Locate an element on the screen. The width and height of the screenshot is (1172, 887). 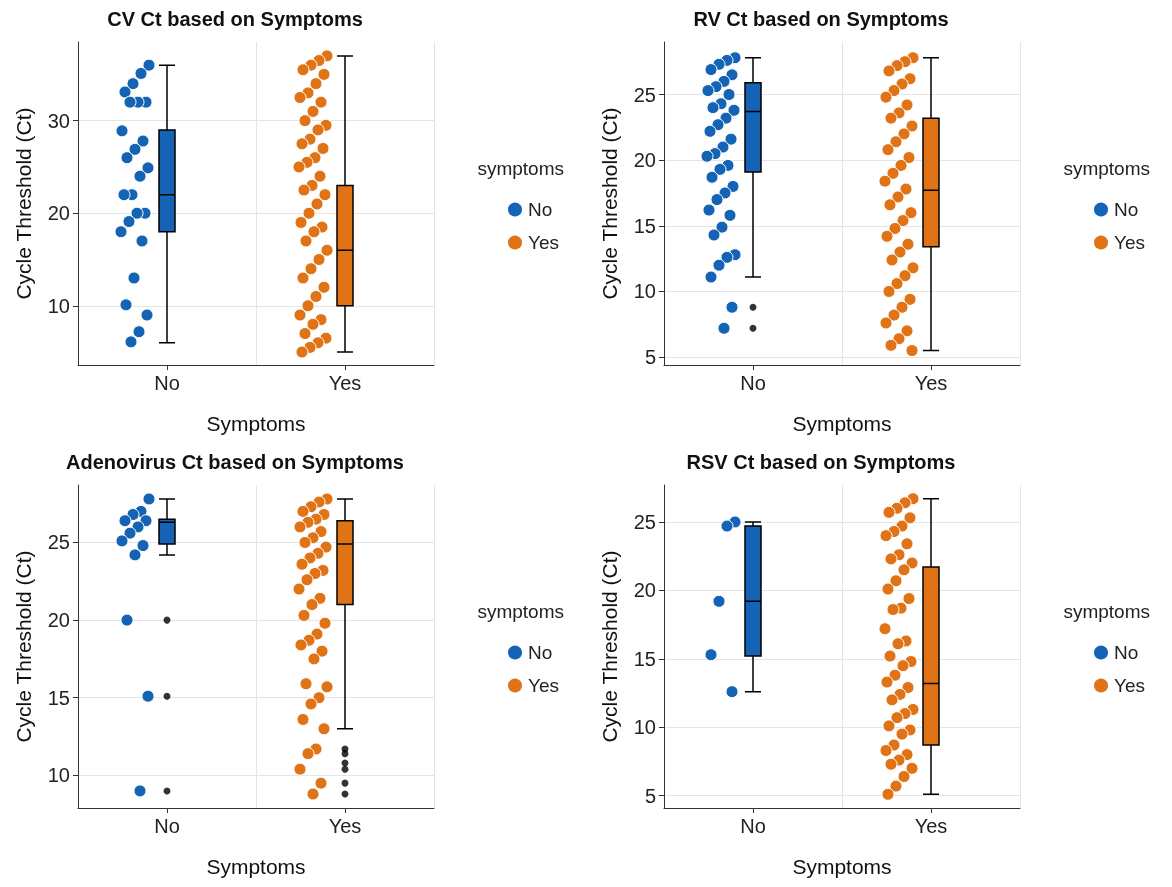
chart-title: RSV Ct based on Symptoms is located at coordinates (821, 462).